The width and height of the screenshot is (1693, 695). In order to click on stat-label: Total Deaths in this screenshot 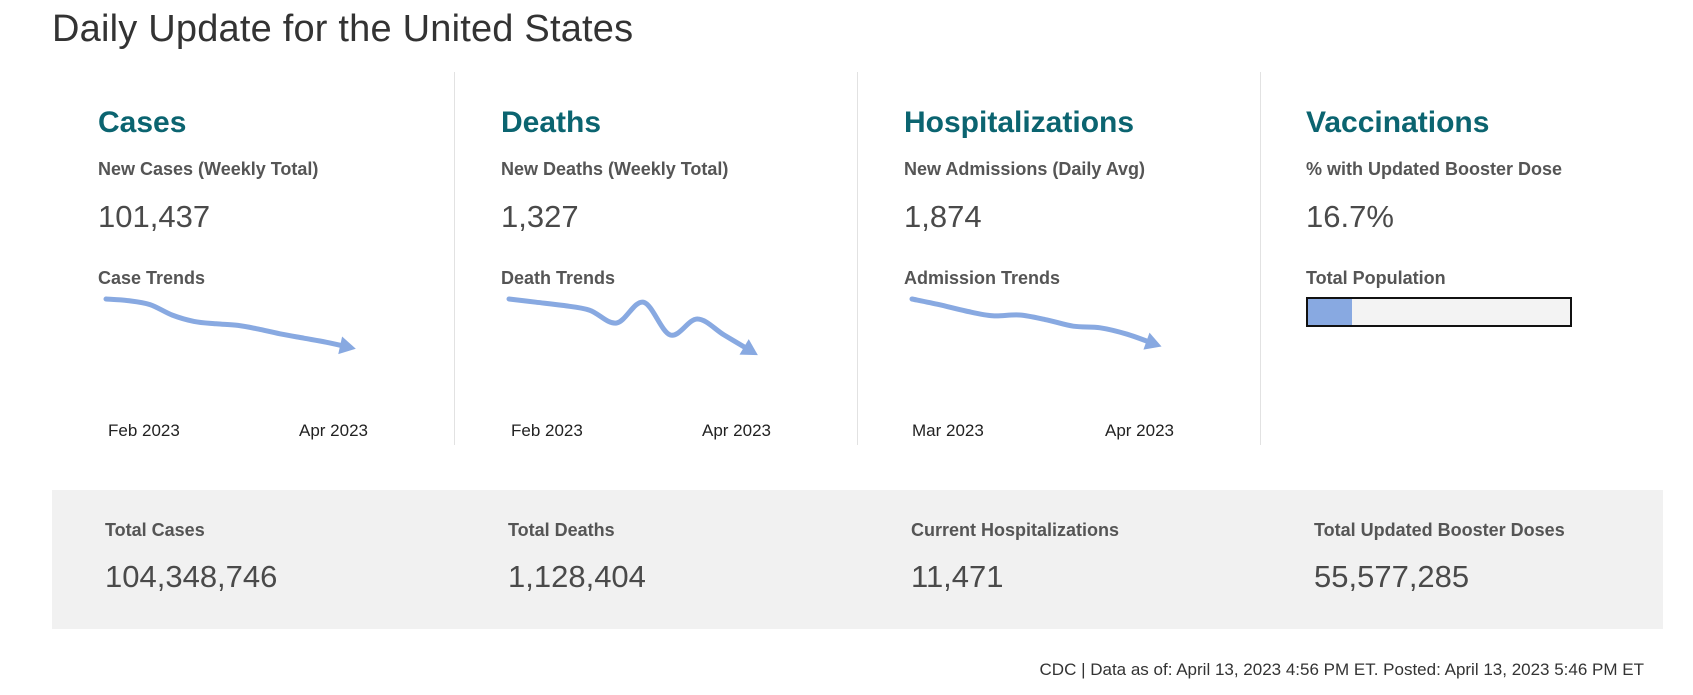, I will do `click(561, 530)`.